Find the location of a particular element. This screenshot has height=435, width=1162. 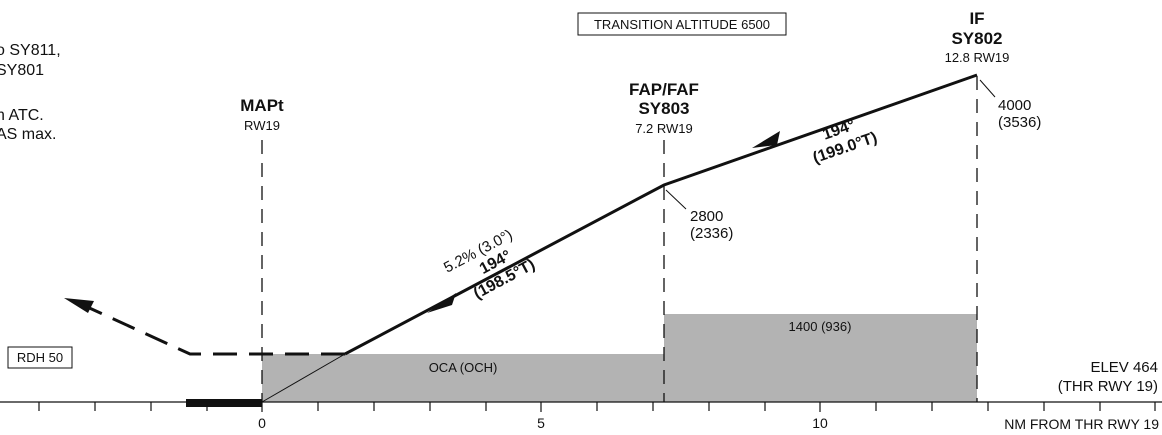

note-line: n ATC. is located at coordinates (22, 115).